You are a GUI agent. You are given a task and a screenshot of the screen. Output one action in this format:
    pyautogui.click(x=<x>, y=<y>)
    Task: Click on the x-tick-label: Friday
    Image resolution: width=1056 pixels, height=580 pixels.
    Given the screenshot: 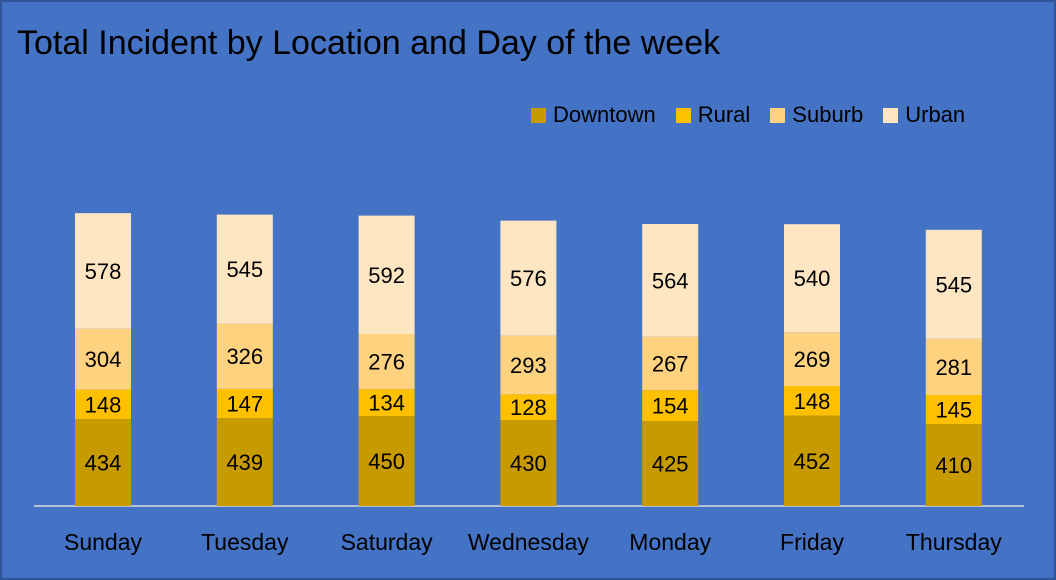 What is the action you would take?
    pyautogui.click(x=812, y=542)
    